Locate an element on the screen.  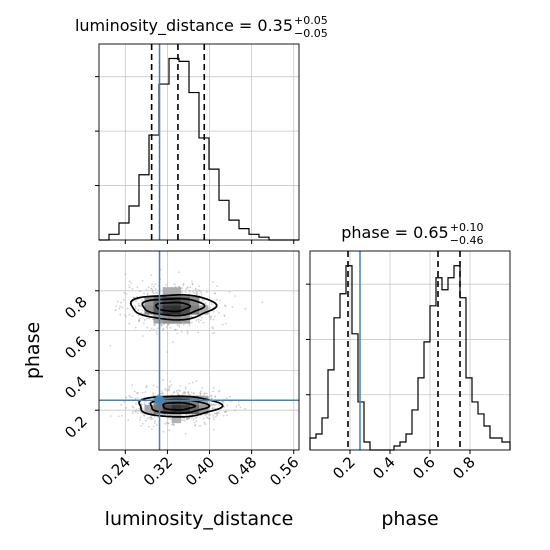
xtick-label-phase-3: 0.8 is located at coordinates (464, 468).